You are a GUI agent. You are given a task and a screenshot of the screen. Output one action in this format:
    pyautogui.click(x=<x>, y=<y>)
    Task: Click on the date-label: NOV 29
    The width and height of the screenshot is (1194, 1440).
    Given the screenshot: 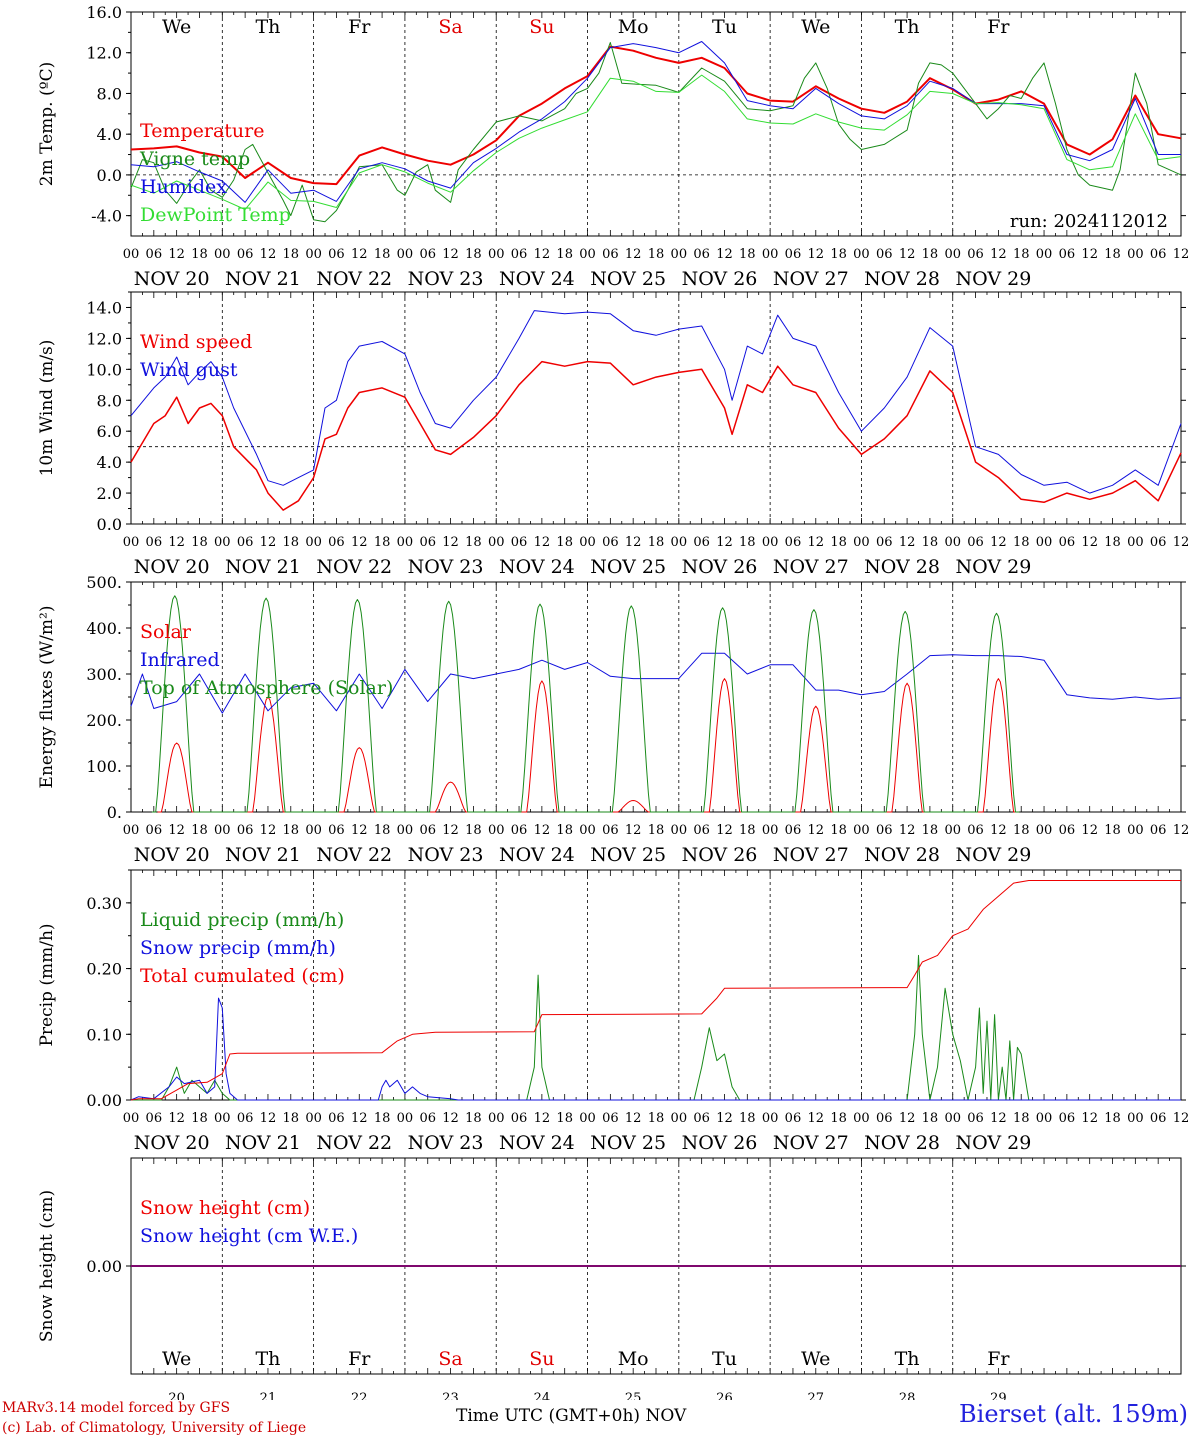 What is the action you would take?
    pyautogui.click(x=993, y=1143)
    